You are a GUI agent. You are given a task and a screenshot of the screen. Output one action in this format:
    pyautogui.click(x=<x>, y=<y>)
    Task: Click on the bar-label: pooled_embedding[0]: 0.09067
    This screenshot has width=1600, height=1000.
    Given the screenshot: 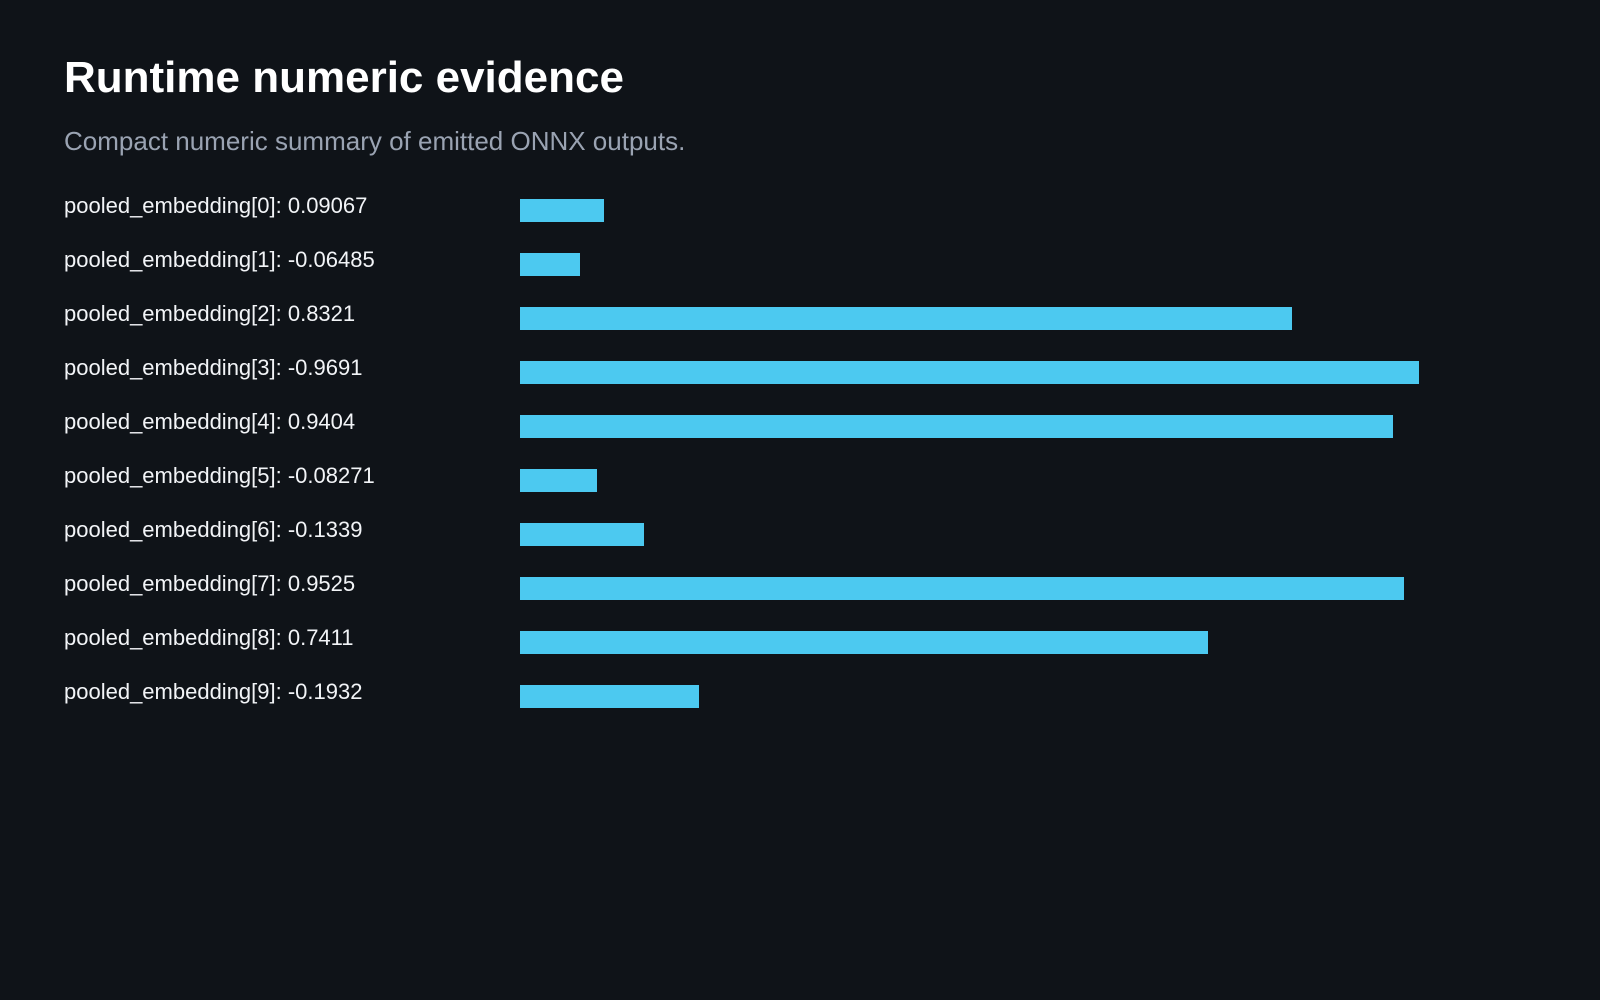 What is the action you would take?
    pyautogui.click(x=216, y=205)
    